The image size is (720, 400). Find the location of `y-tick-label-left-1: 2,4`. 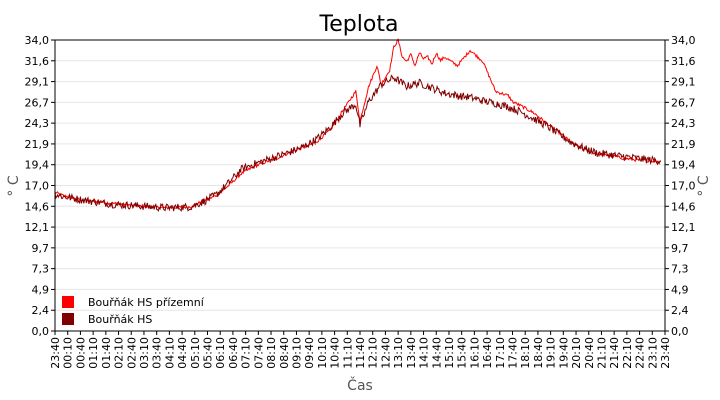

y-tick-label-left-1: 2,4 is located at coordinates (41, 310).